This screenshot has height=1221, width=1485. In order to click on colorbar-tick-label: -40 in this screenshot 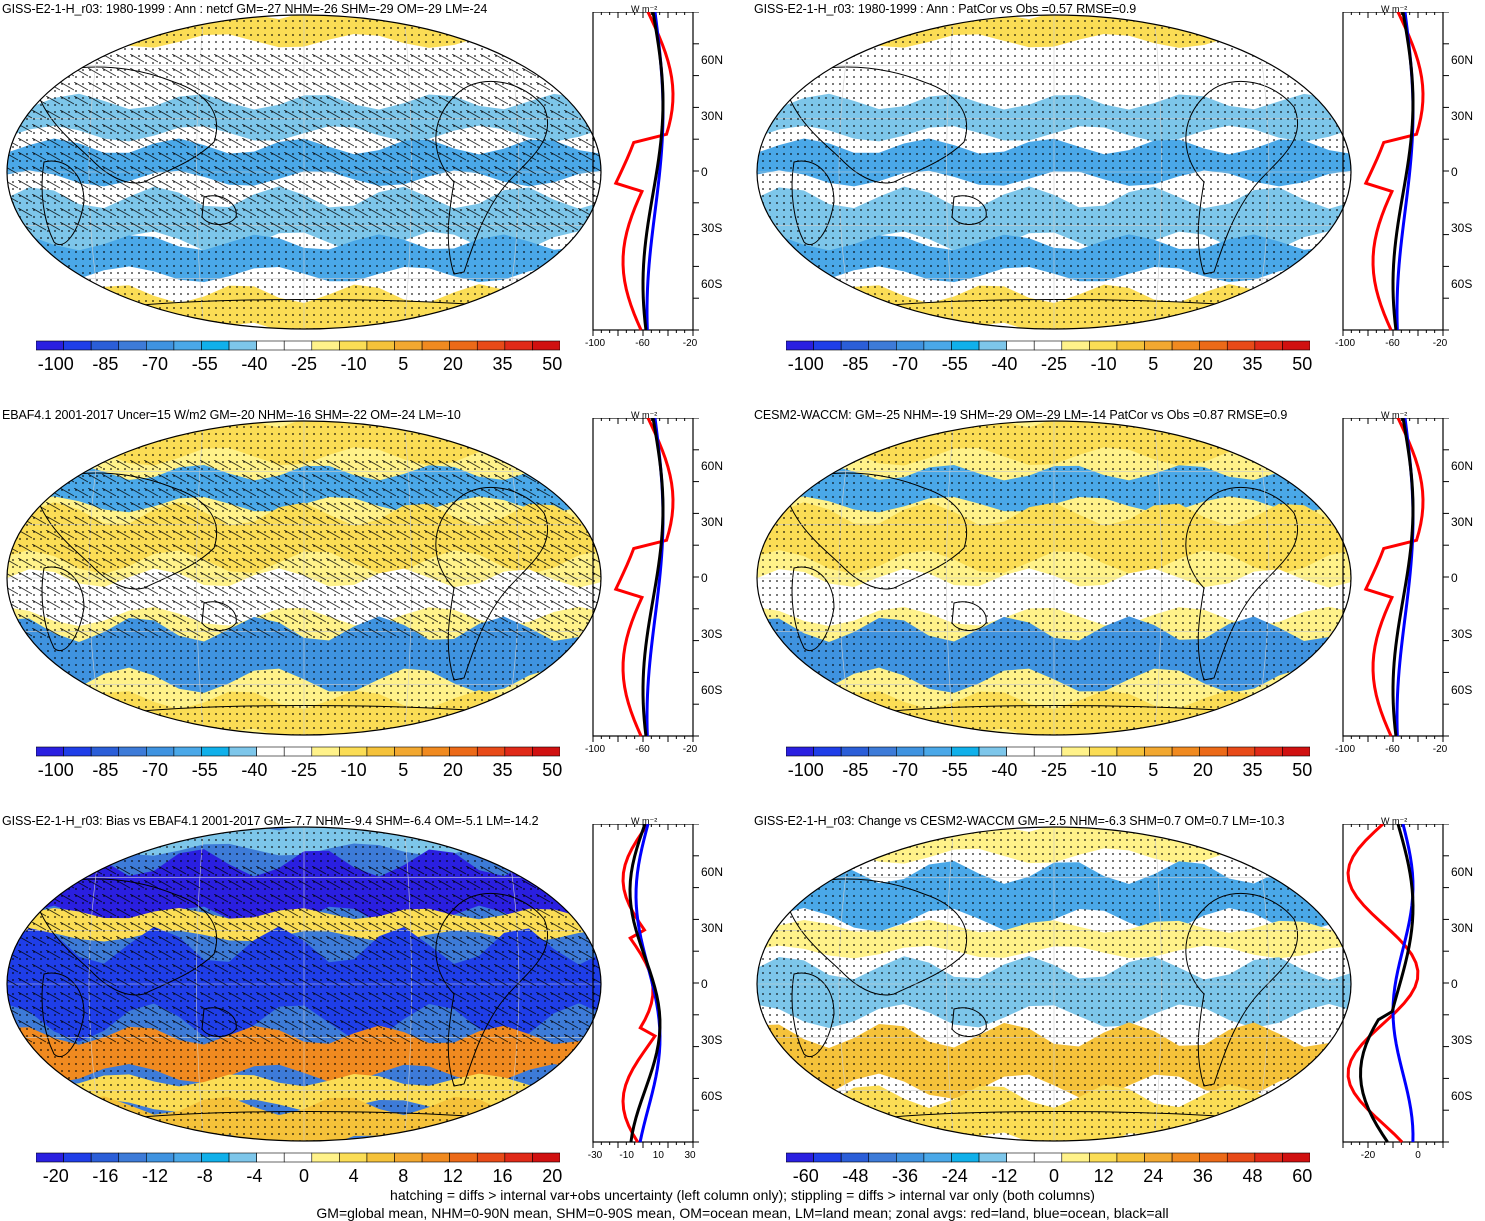, I will do `click(254, 770)`.